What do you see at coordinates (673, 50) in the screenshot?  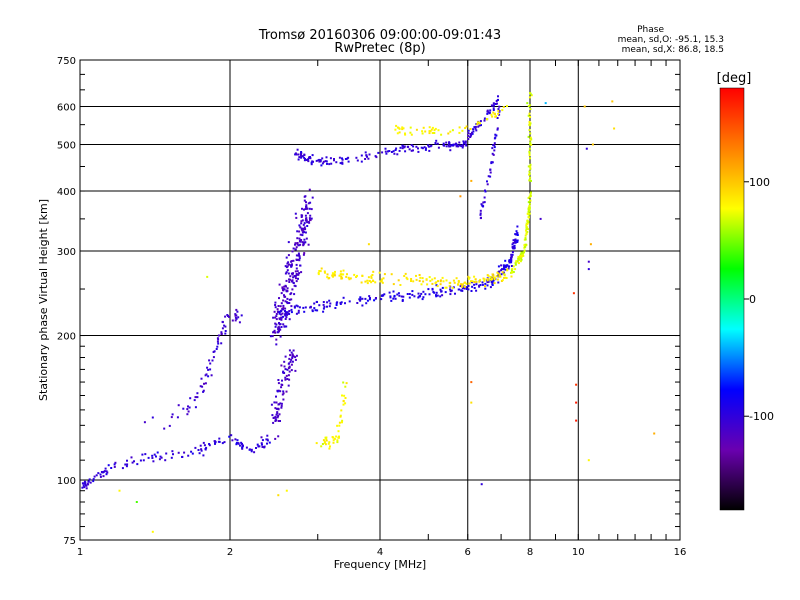 I see `phase-stats-x: mean, sd,X: 86.8, 18.5` at bounding box center [673, 50].